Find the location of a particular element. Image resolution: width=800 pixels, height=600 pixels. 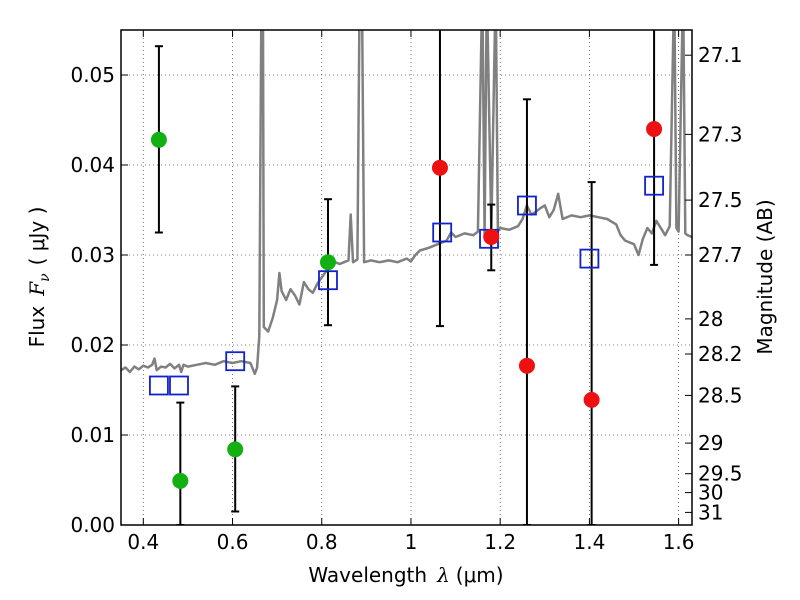

y2-tick-label: 27.1 is located at coordinates (720, 55).